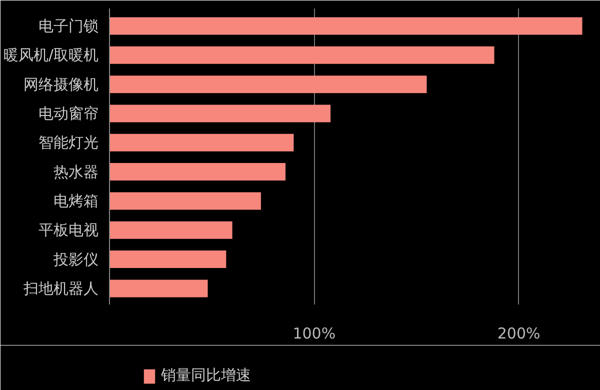  I want to click on y-tick-label: 电烤箱, so click(76, 201).